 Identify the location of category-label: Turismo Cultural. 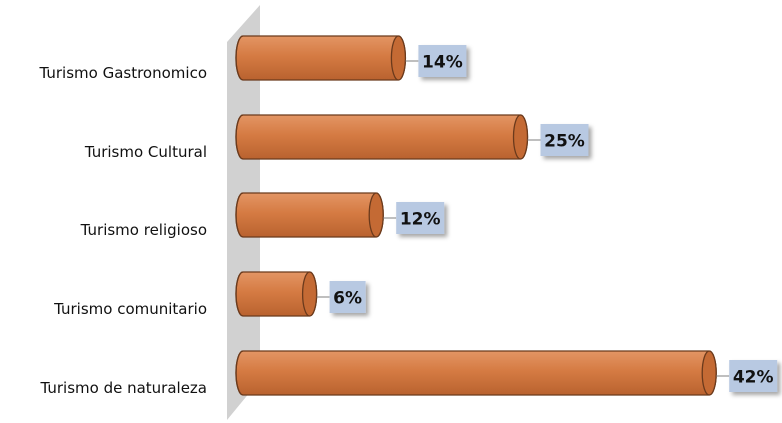
(145, 152).